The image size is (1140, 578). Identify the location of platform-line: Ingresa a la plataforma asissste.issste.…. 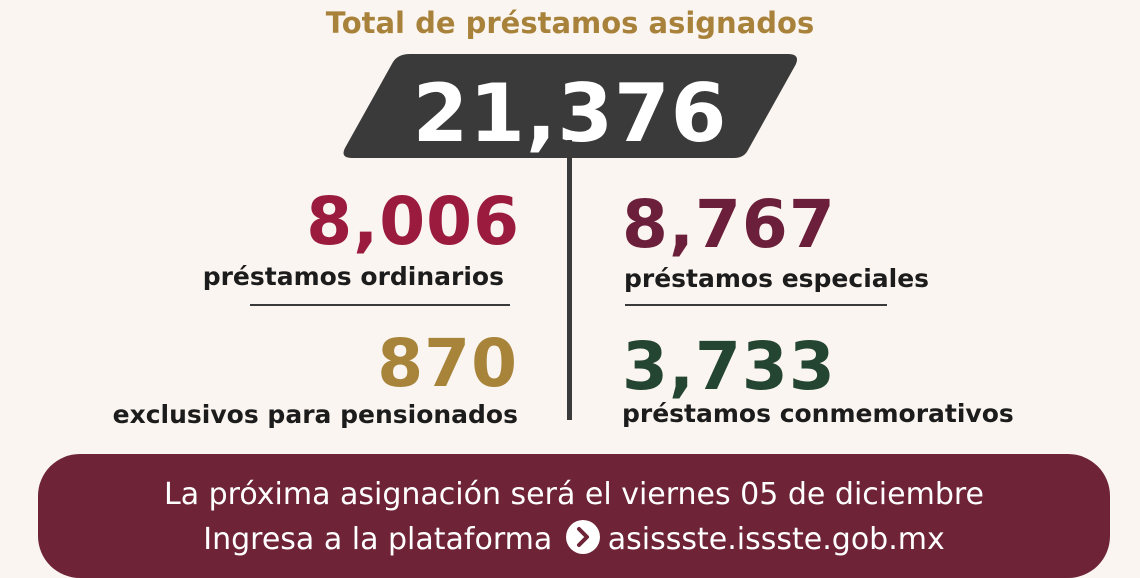
(574, 539).